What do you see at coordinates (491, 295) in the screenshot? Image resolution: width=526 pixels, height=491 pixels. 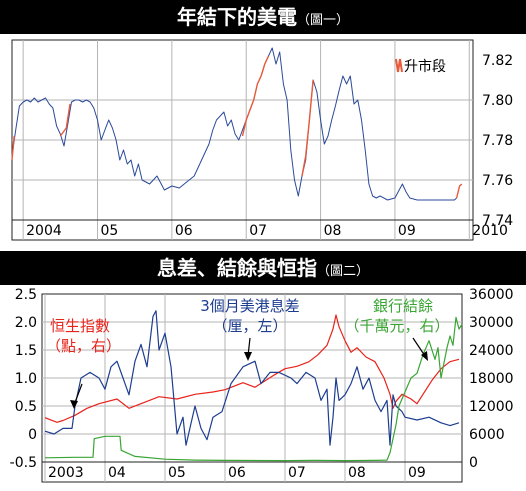 I see `bottom-y-right-tick-label: 36000` at bounding box center [491, 295].